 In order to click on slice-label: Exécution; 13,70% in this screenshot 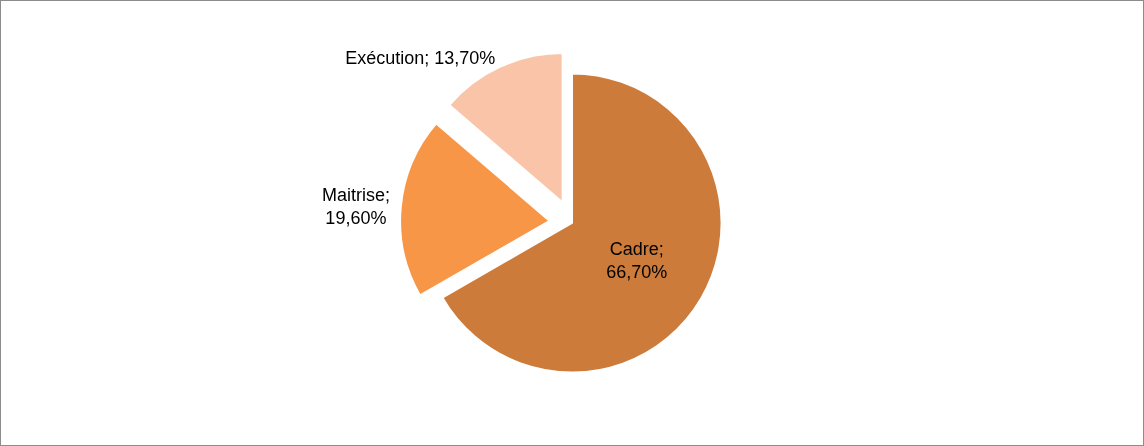, I will do `click(420, 58)`.